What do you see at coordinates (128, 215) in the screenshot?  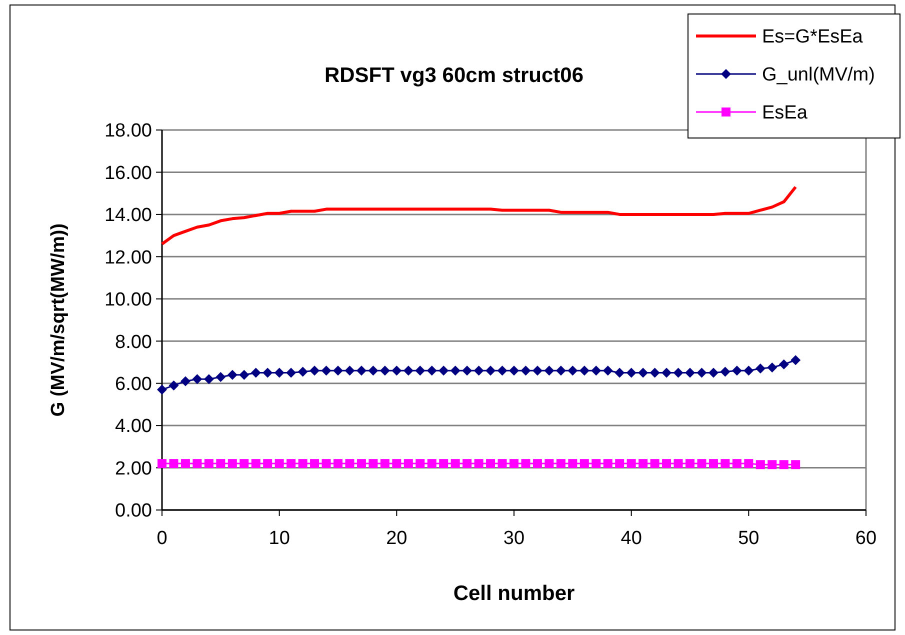 I see `y-tick-label: 14.00` at bounding box center [128, 215].